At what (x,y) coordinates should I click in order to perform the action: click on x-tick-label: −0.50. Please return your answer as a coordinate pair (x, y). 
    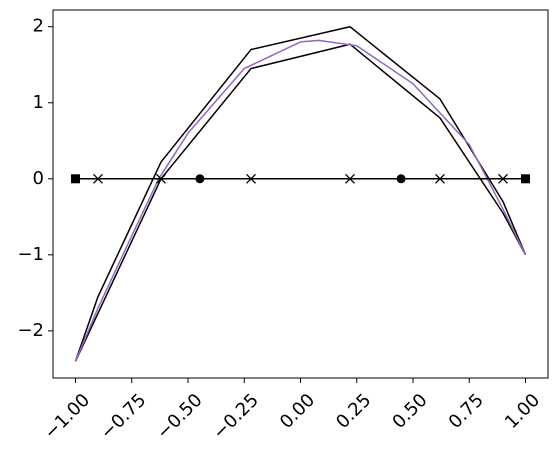
    Looking at the image, I should click on (180, 417).